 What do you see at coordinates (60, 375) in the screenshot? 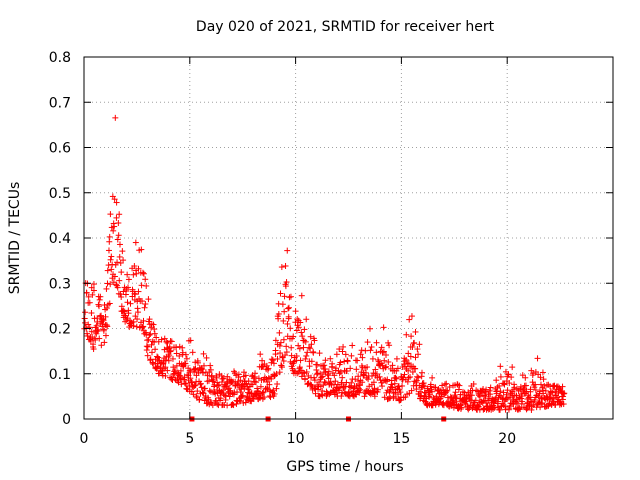
I see `y-tick-label: 0.1` at bounding box center [60, 375].